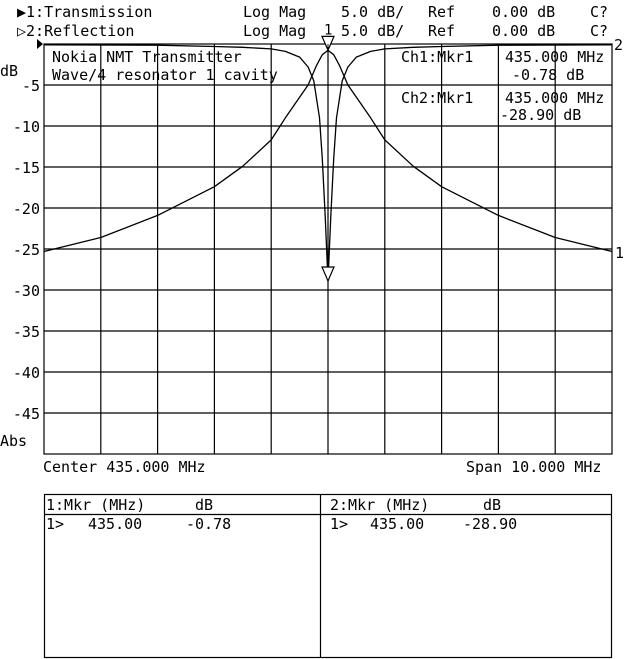 The width and height of the screenshot is (640, 659). I want to click on ch2-marker-label: Ch2:Mkr1, so click(437, 98).